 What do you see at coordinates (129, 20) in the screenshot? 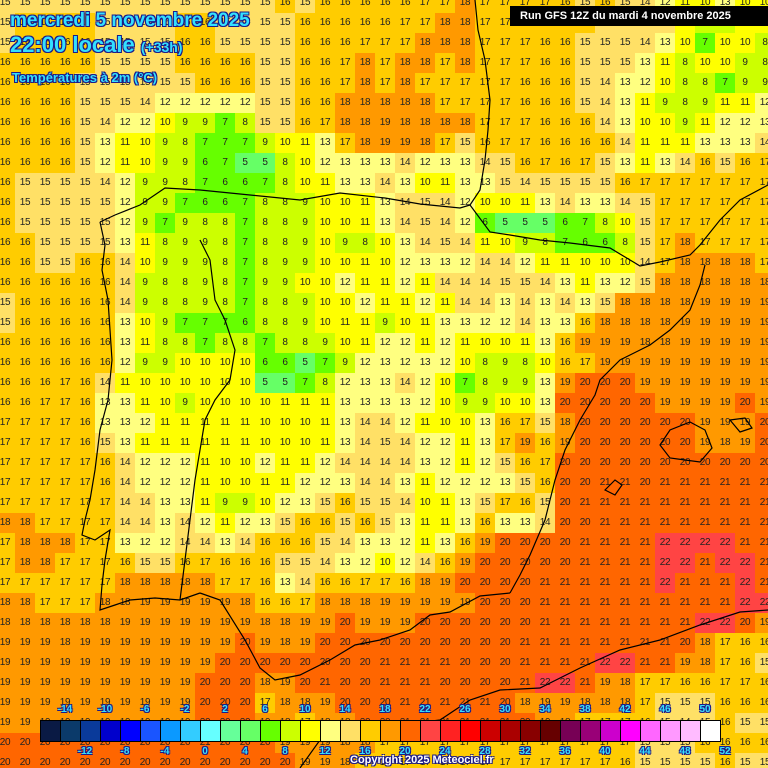
I see `forecast-date: mercredi 5 novembre 2025` at bounding box center [129, 20].